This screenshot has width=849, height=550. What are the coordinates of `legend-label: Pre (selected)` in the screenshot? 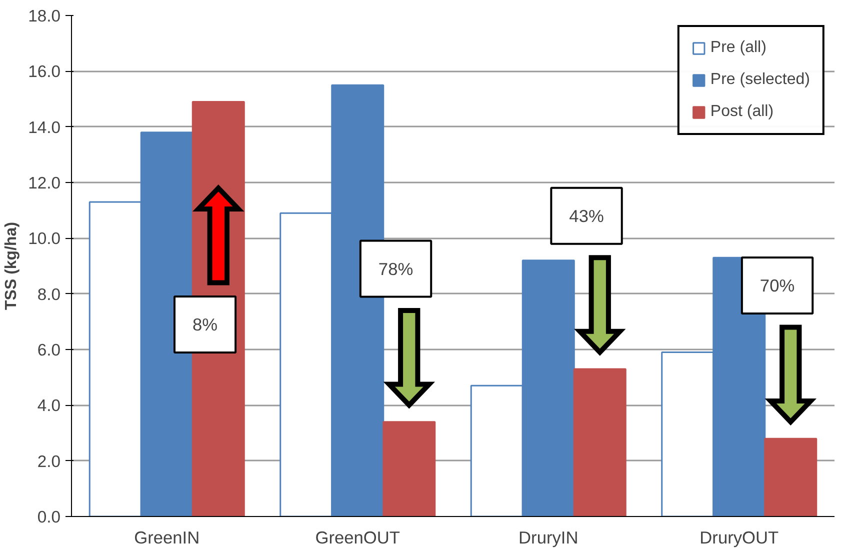 It's located at (760, 80).